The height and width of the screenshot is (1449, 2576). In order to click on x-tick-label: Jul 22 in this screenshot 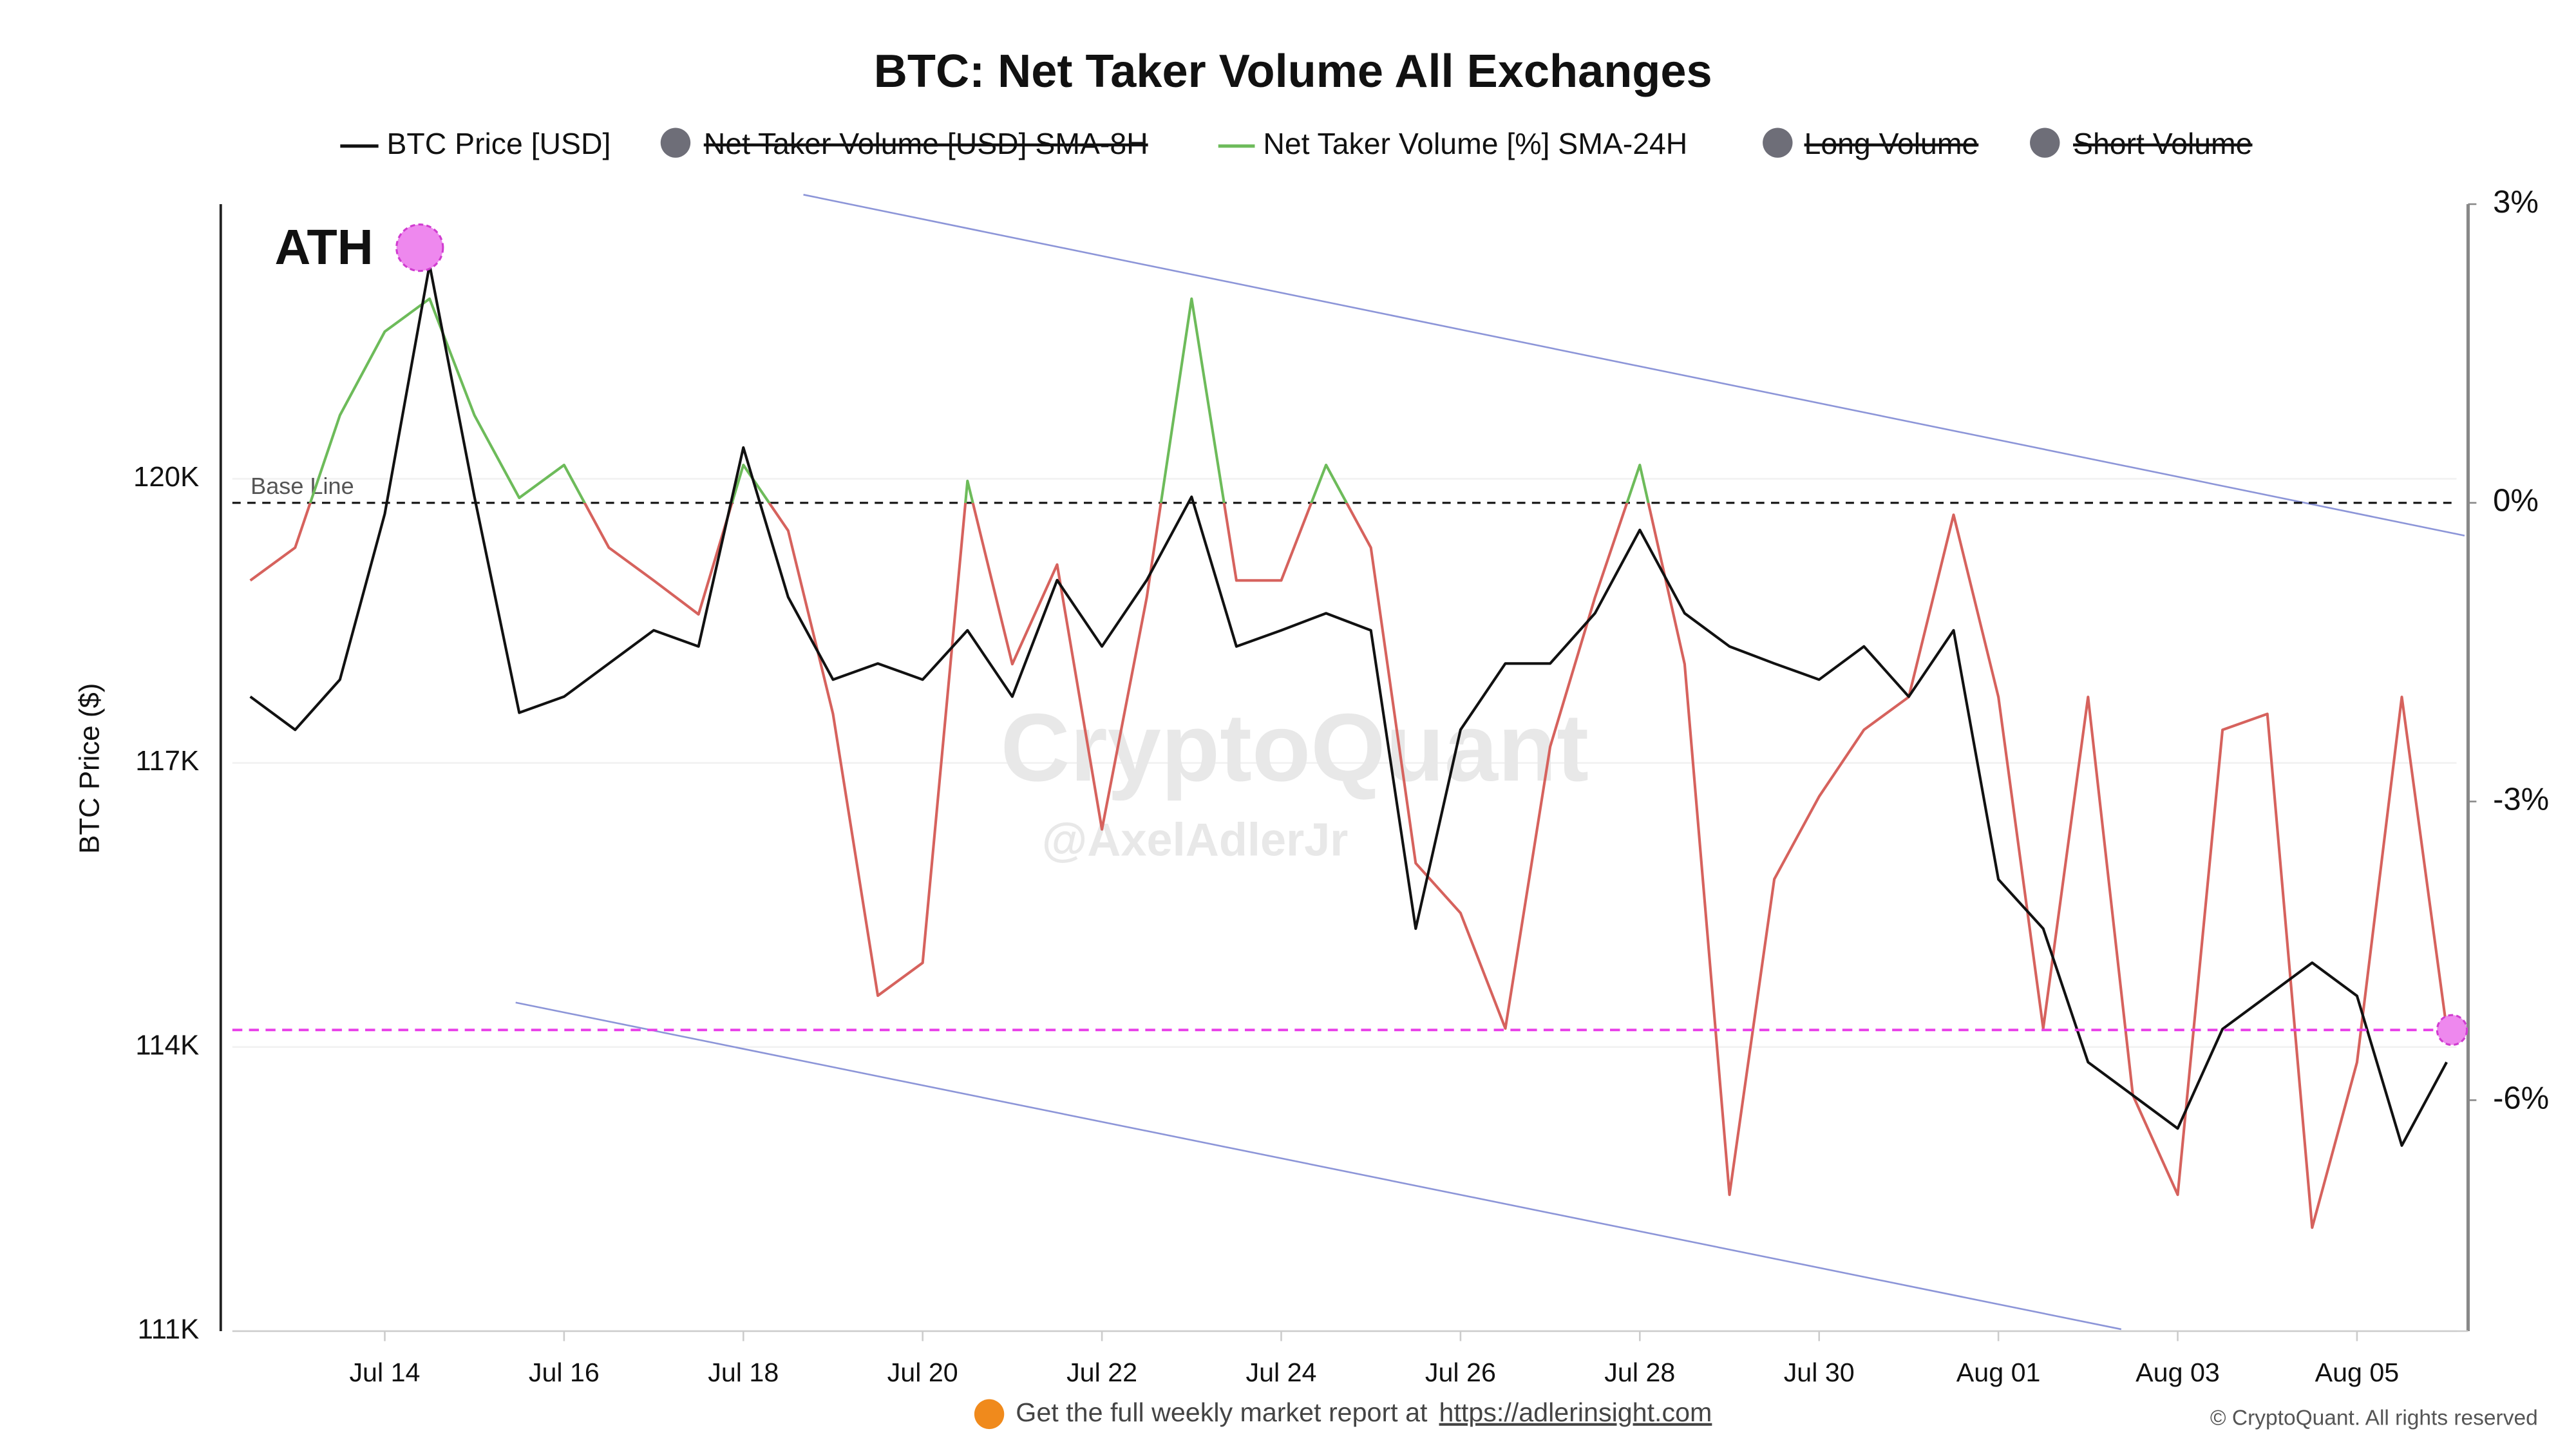, I will do `click(1101, 1372)`.